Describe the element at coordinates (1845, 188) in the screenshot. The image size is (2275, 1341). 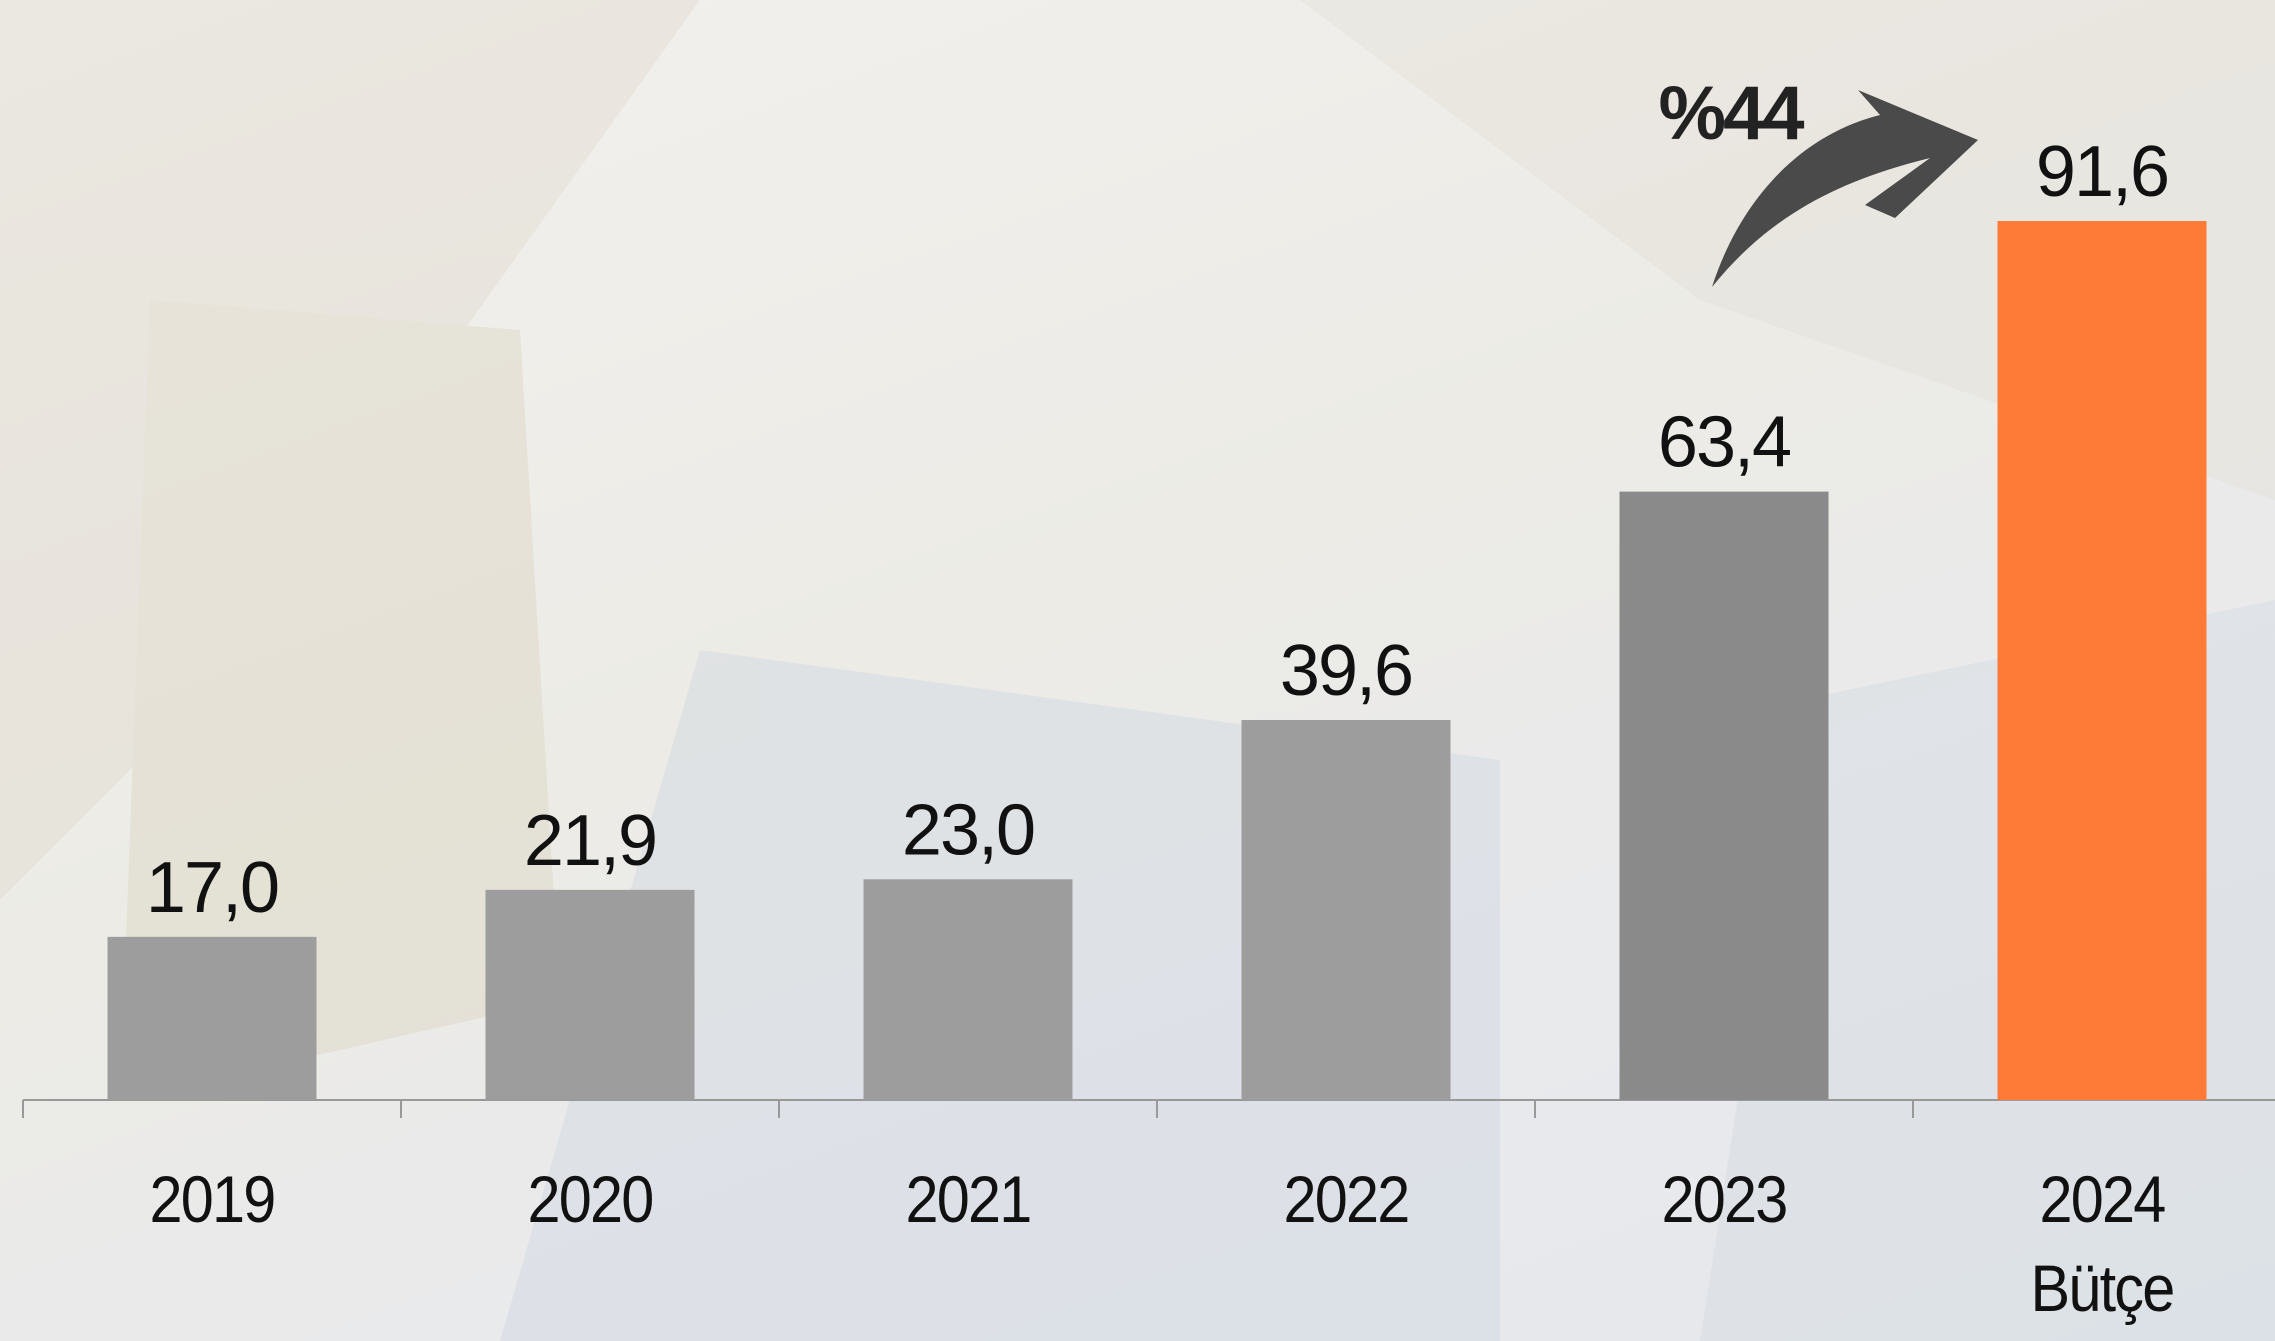
I see `growth-arrow` at that location.